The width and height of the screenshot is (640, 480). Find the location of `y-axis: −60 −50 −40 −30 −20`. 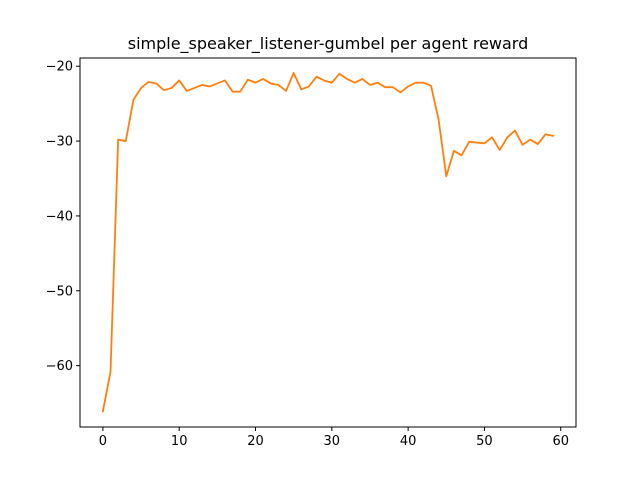

y-axis: −60 −50 −40 −30 −20 is located at coordinates (63, 217).